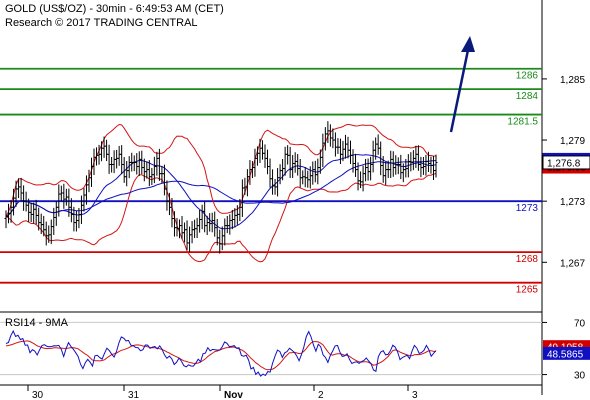 This screenshot has height=400, width=590. I want to click on rsi-badge, so click(566, 353).